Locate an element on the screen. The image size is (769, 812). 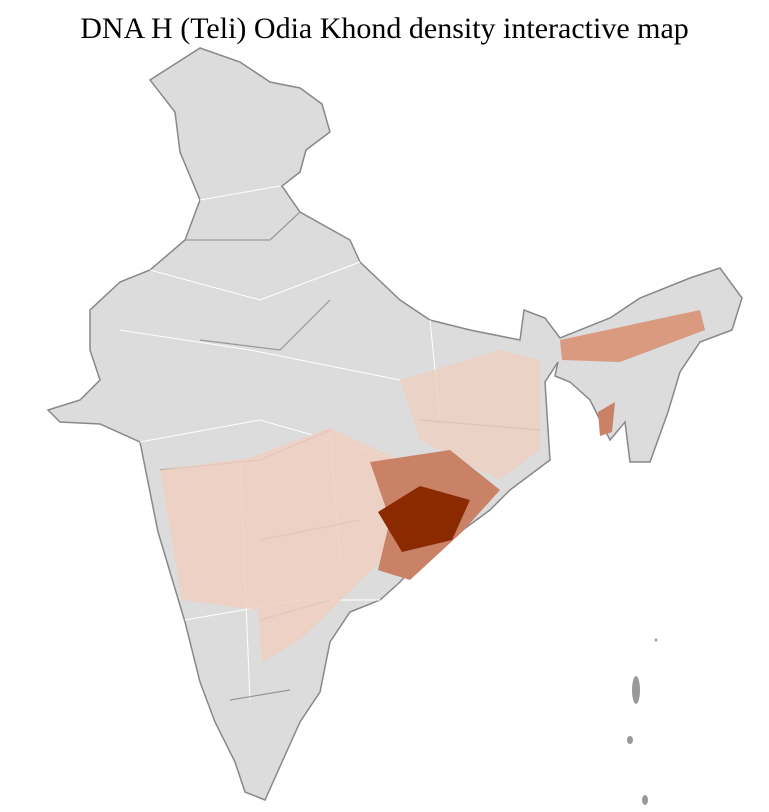
high-density-region is located at coordinates (424, 519).